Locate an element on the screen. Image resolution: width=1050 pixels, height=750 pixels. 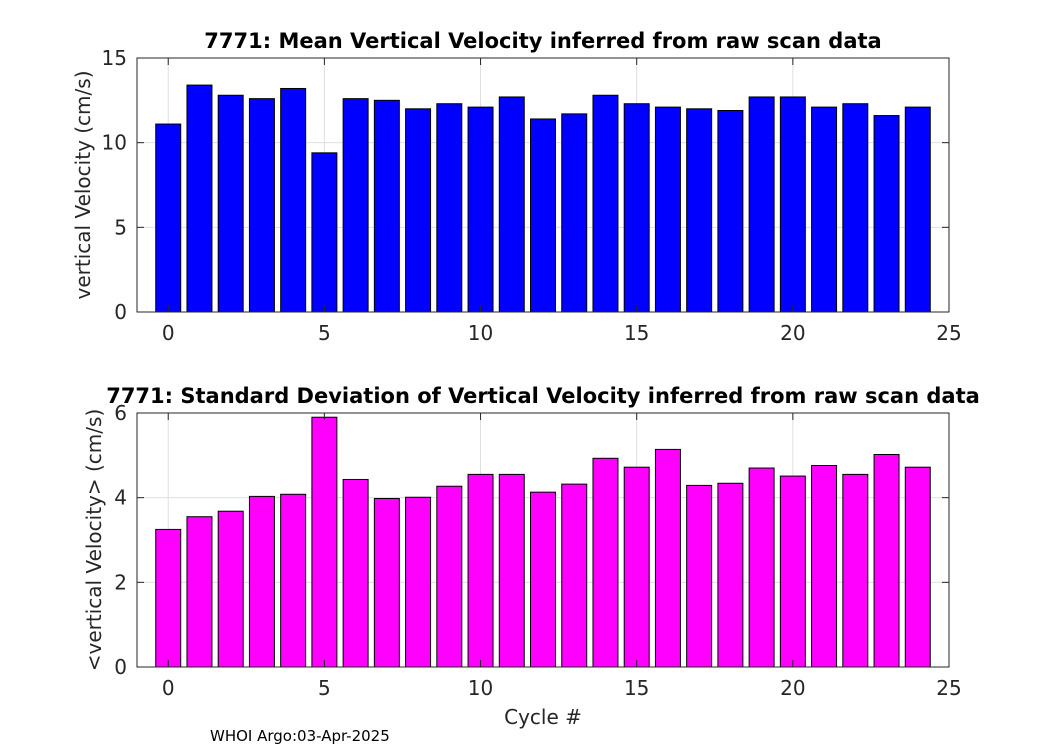
x-axis-label: Cycle # is located at coordinates (543, 717).